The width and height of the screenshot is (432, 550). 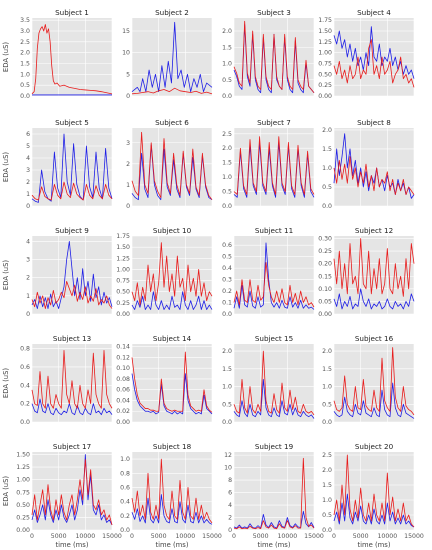 What do you see at coordinates (167, 54) in the screenshot?
I see `panel-subject-2: 0 5 10 15 Subject 2` at bounding box center [167, 54].